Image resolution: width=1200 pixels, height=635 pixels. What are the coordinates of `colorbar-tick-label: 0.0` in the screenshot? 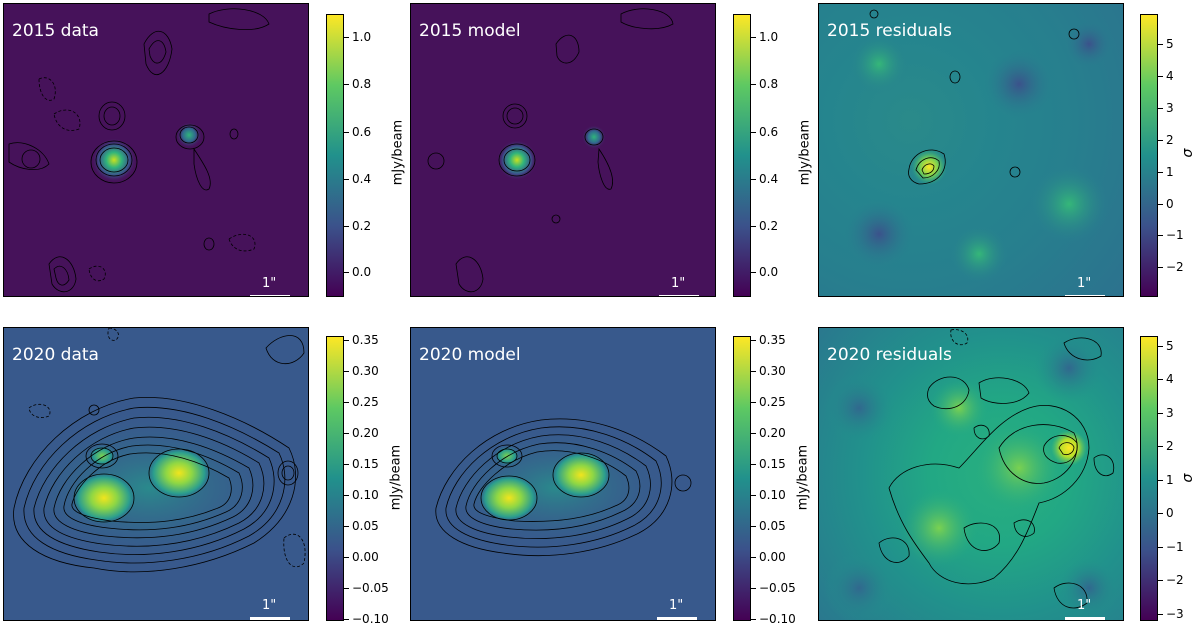 It's located at (362, 272).